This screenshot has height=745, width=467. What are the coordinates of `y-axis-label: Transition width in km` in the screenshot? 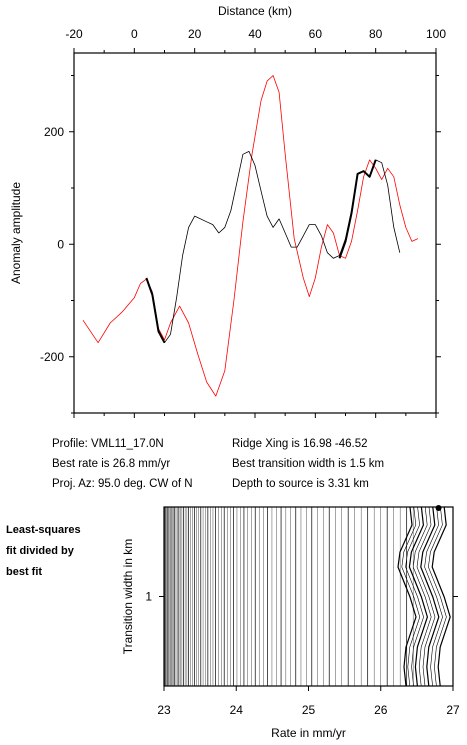 It's located at (128, 597).